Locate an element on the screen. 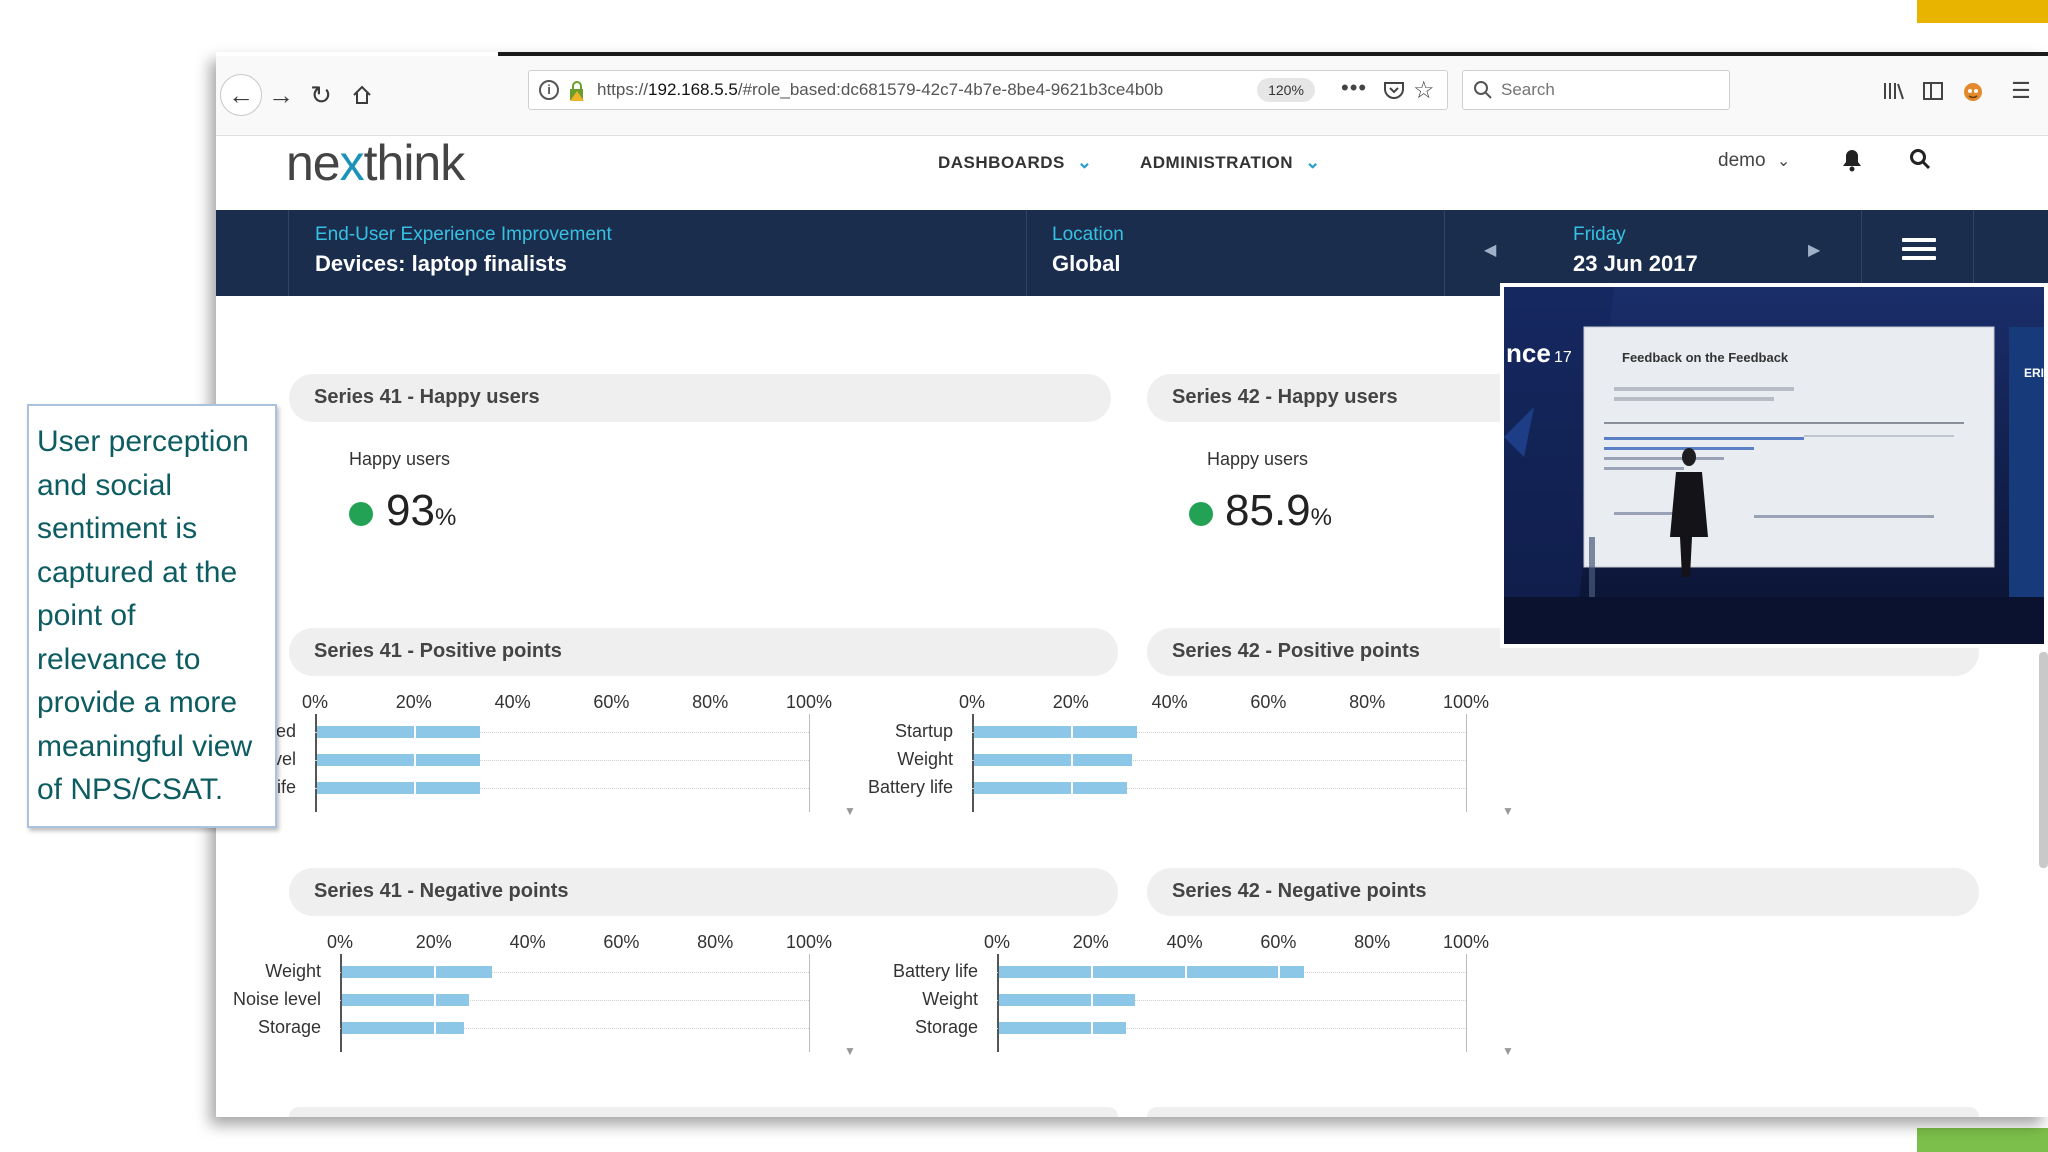  browser-search-field is located at coordinates (1596, 90).